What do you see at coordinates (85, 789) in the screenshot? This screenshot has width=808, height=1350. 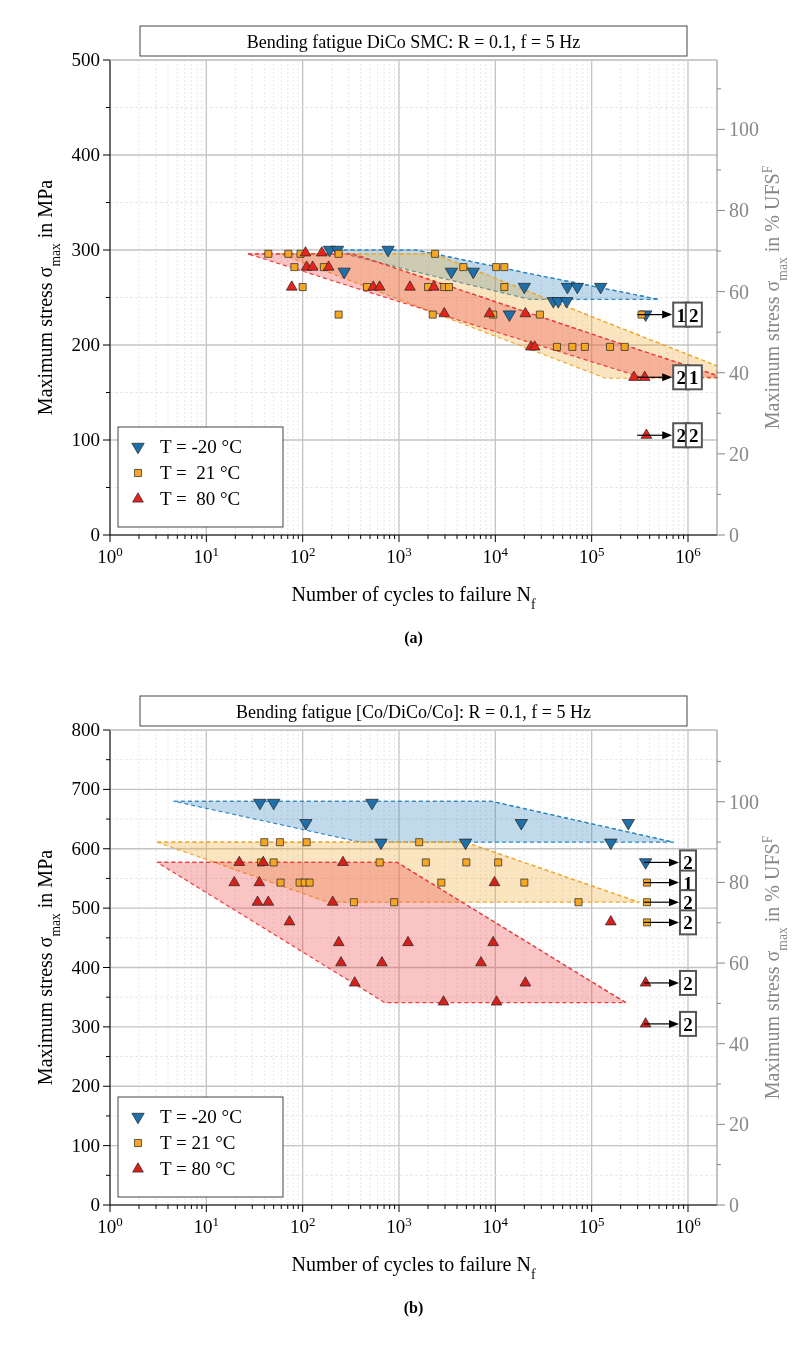 I see `y-tick-label: 700` at bounding box center [85, 789].